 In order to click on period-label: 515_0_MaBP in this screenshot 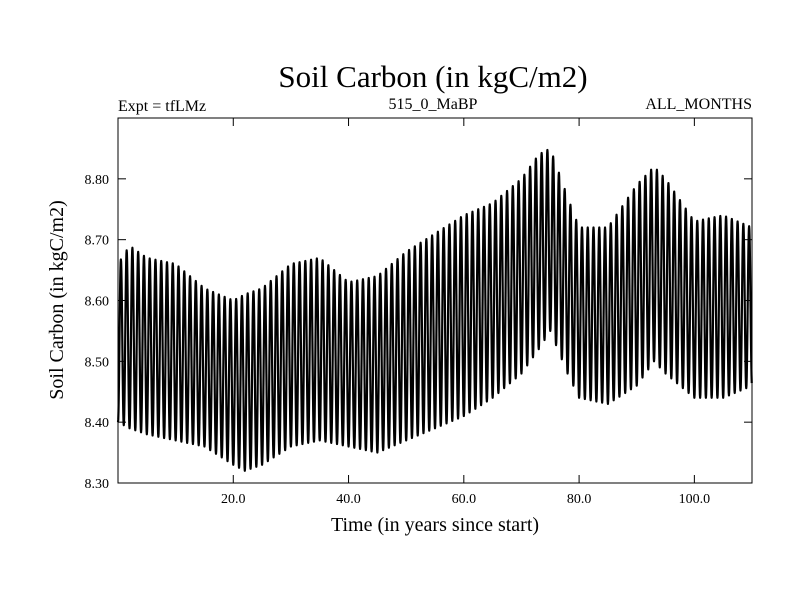, I will do `click(433, 104)`.